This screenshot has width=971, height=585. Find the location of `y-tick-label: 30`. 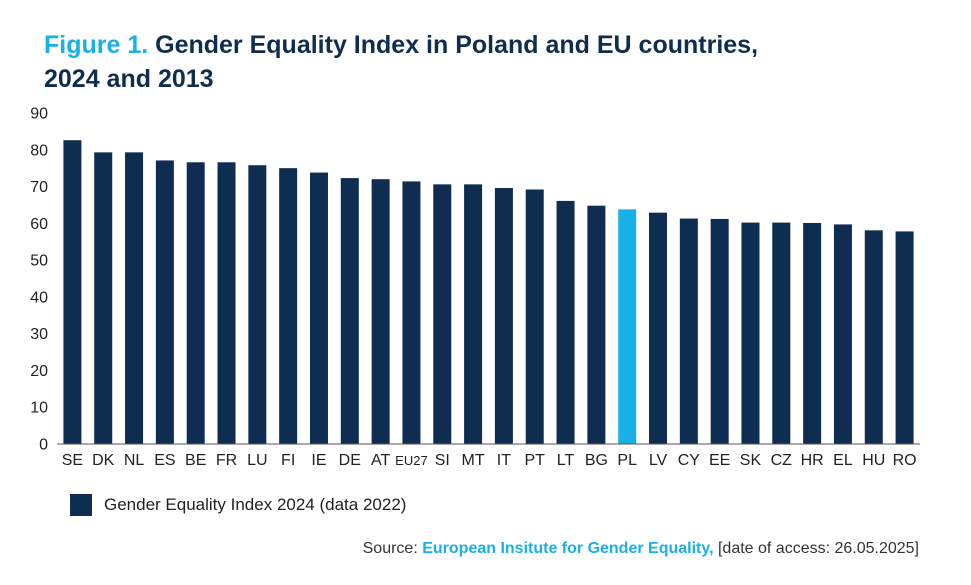

y-tick-label: 30 is located at coordinates (39, 334).